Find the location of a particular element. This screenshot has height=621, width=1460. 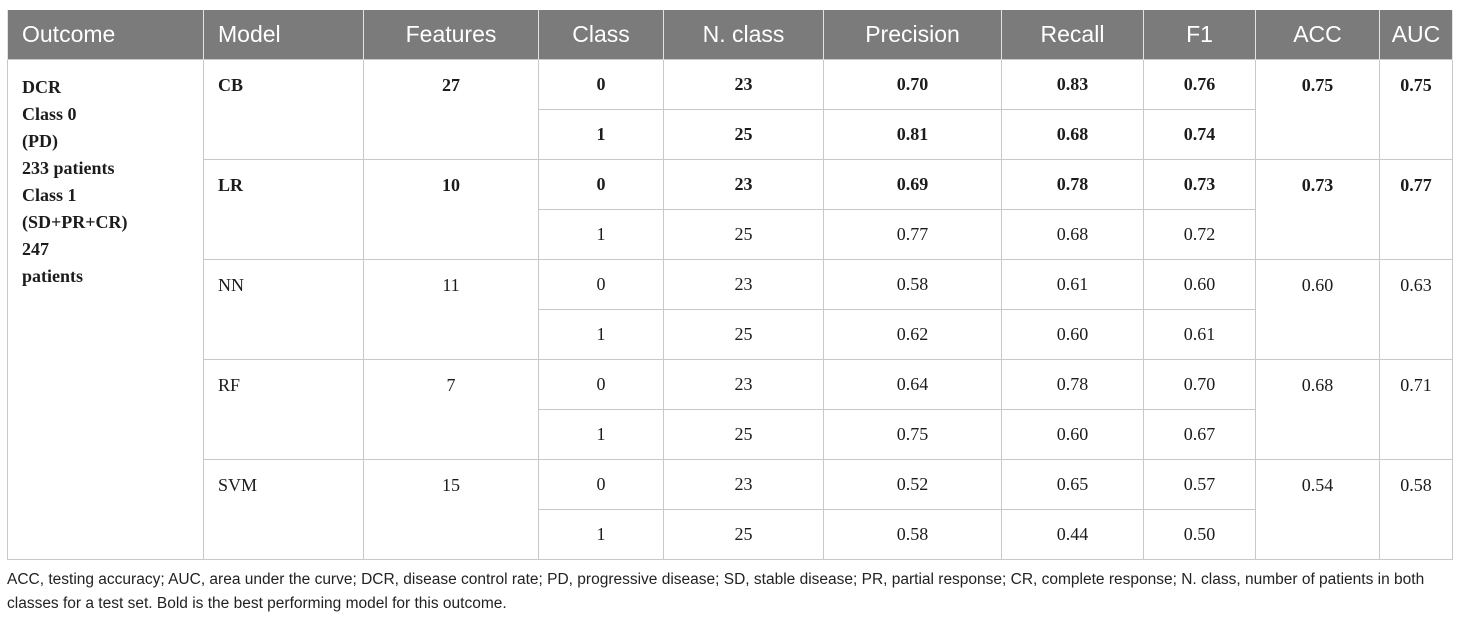

features-cell: 27 is located at coordinates (451, 109).